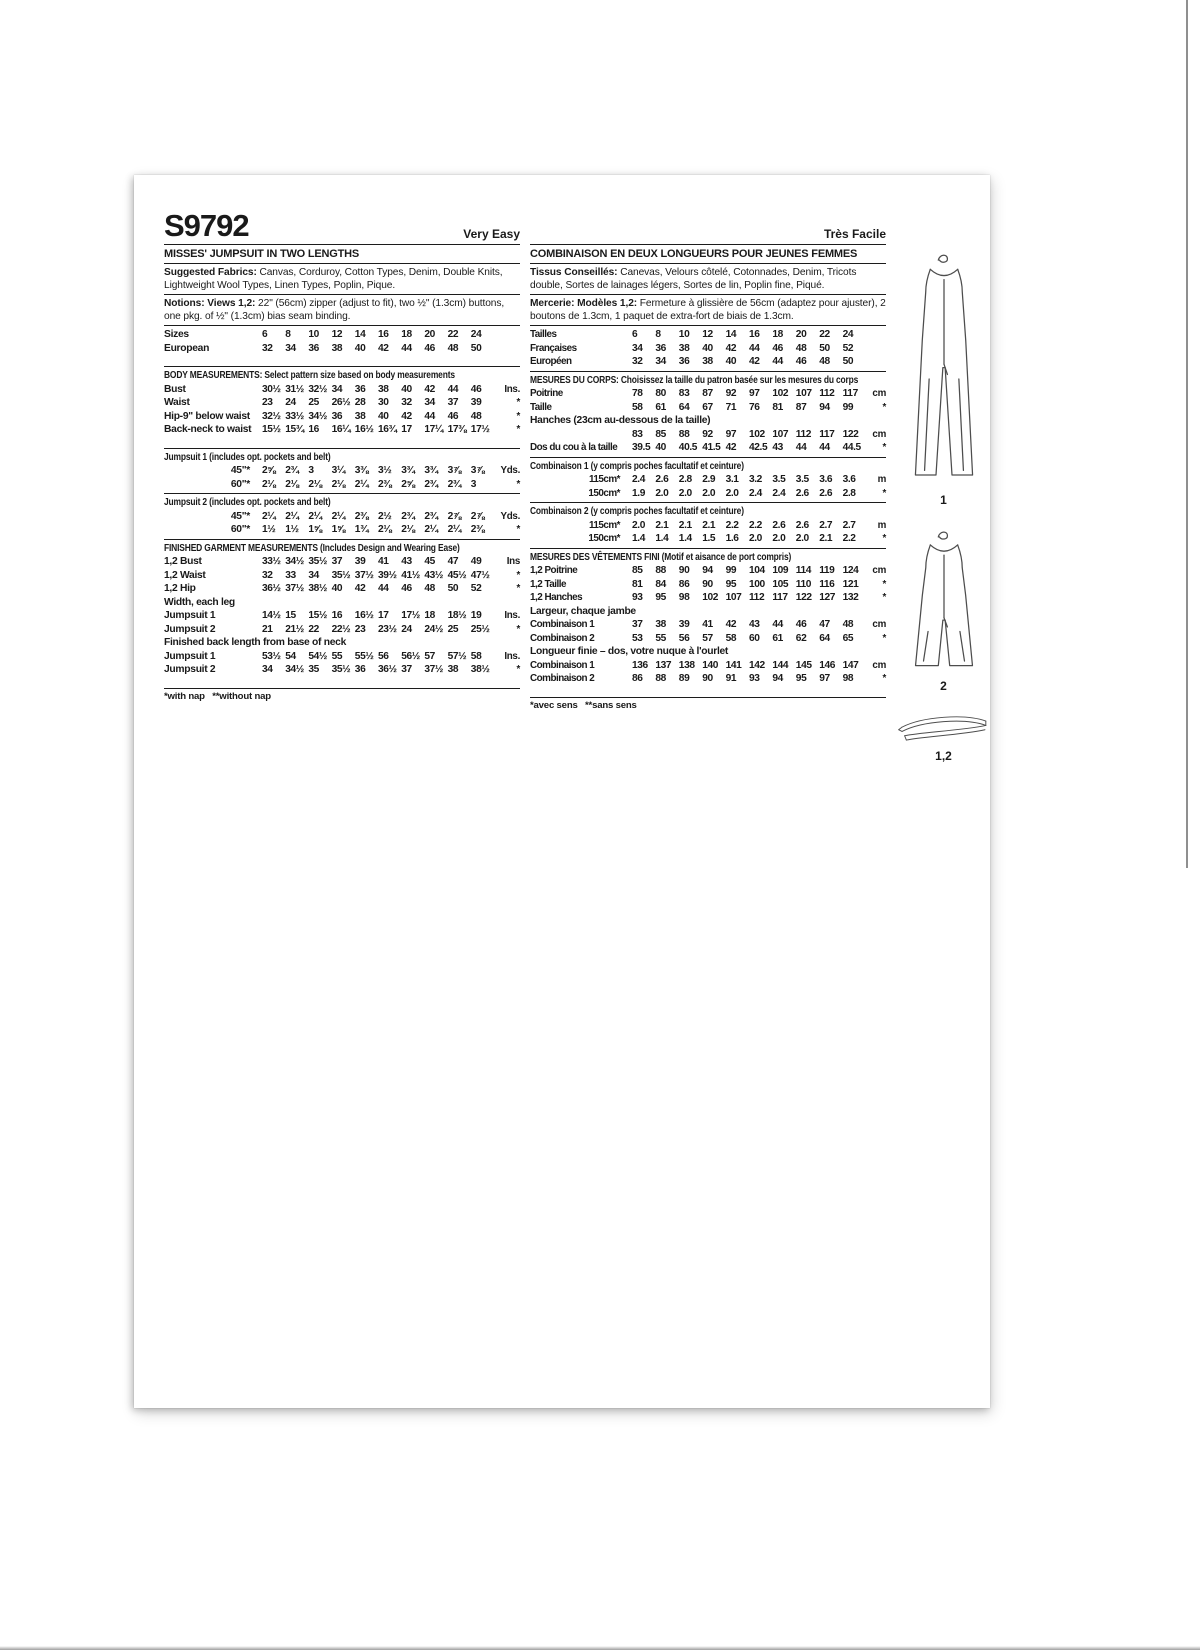  Describe the element at coordinates (604, 479) in the screenshot. I see `row-label: 115cm*` at that location.